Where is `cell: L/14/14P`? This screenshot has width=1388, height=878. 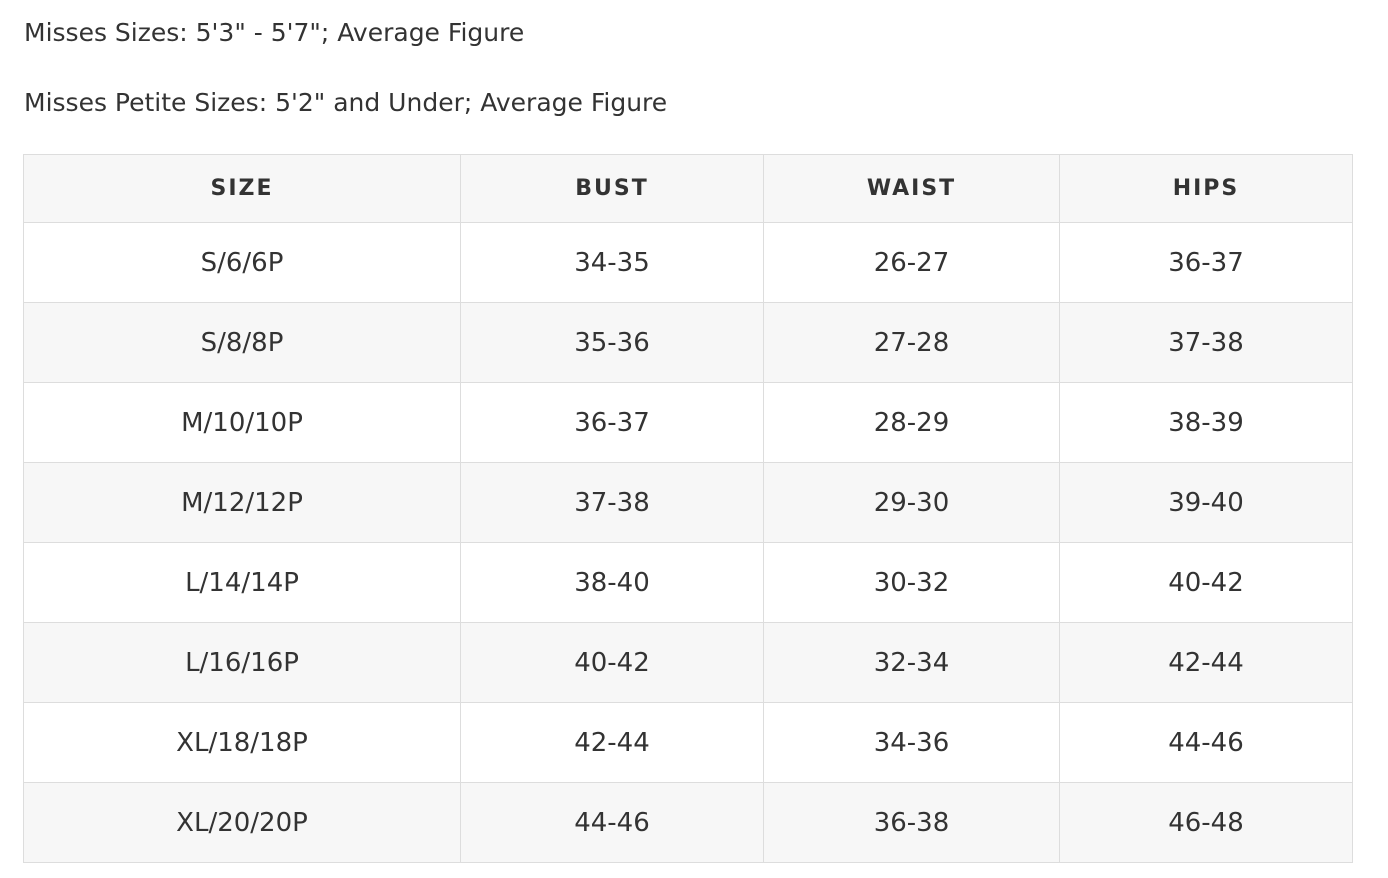 cell: L/14/14P is located at coordinates (242, 582).